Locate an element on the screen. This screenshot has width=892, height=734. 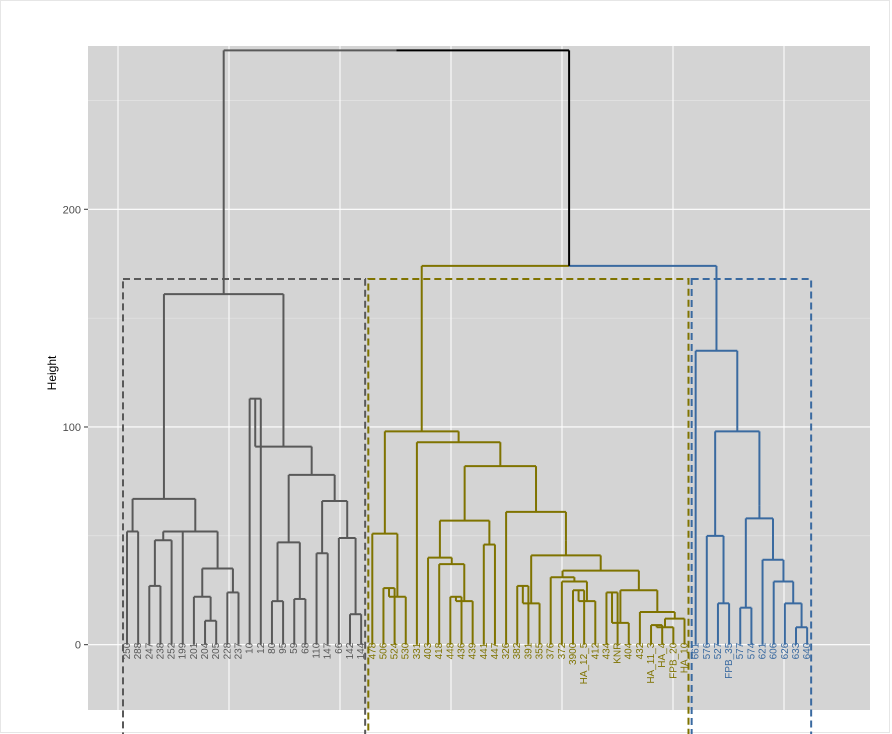
leaf-label: 574 is located at coordinates (751, 650).